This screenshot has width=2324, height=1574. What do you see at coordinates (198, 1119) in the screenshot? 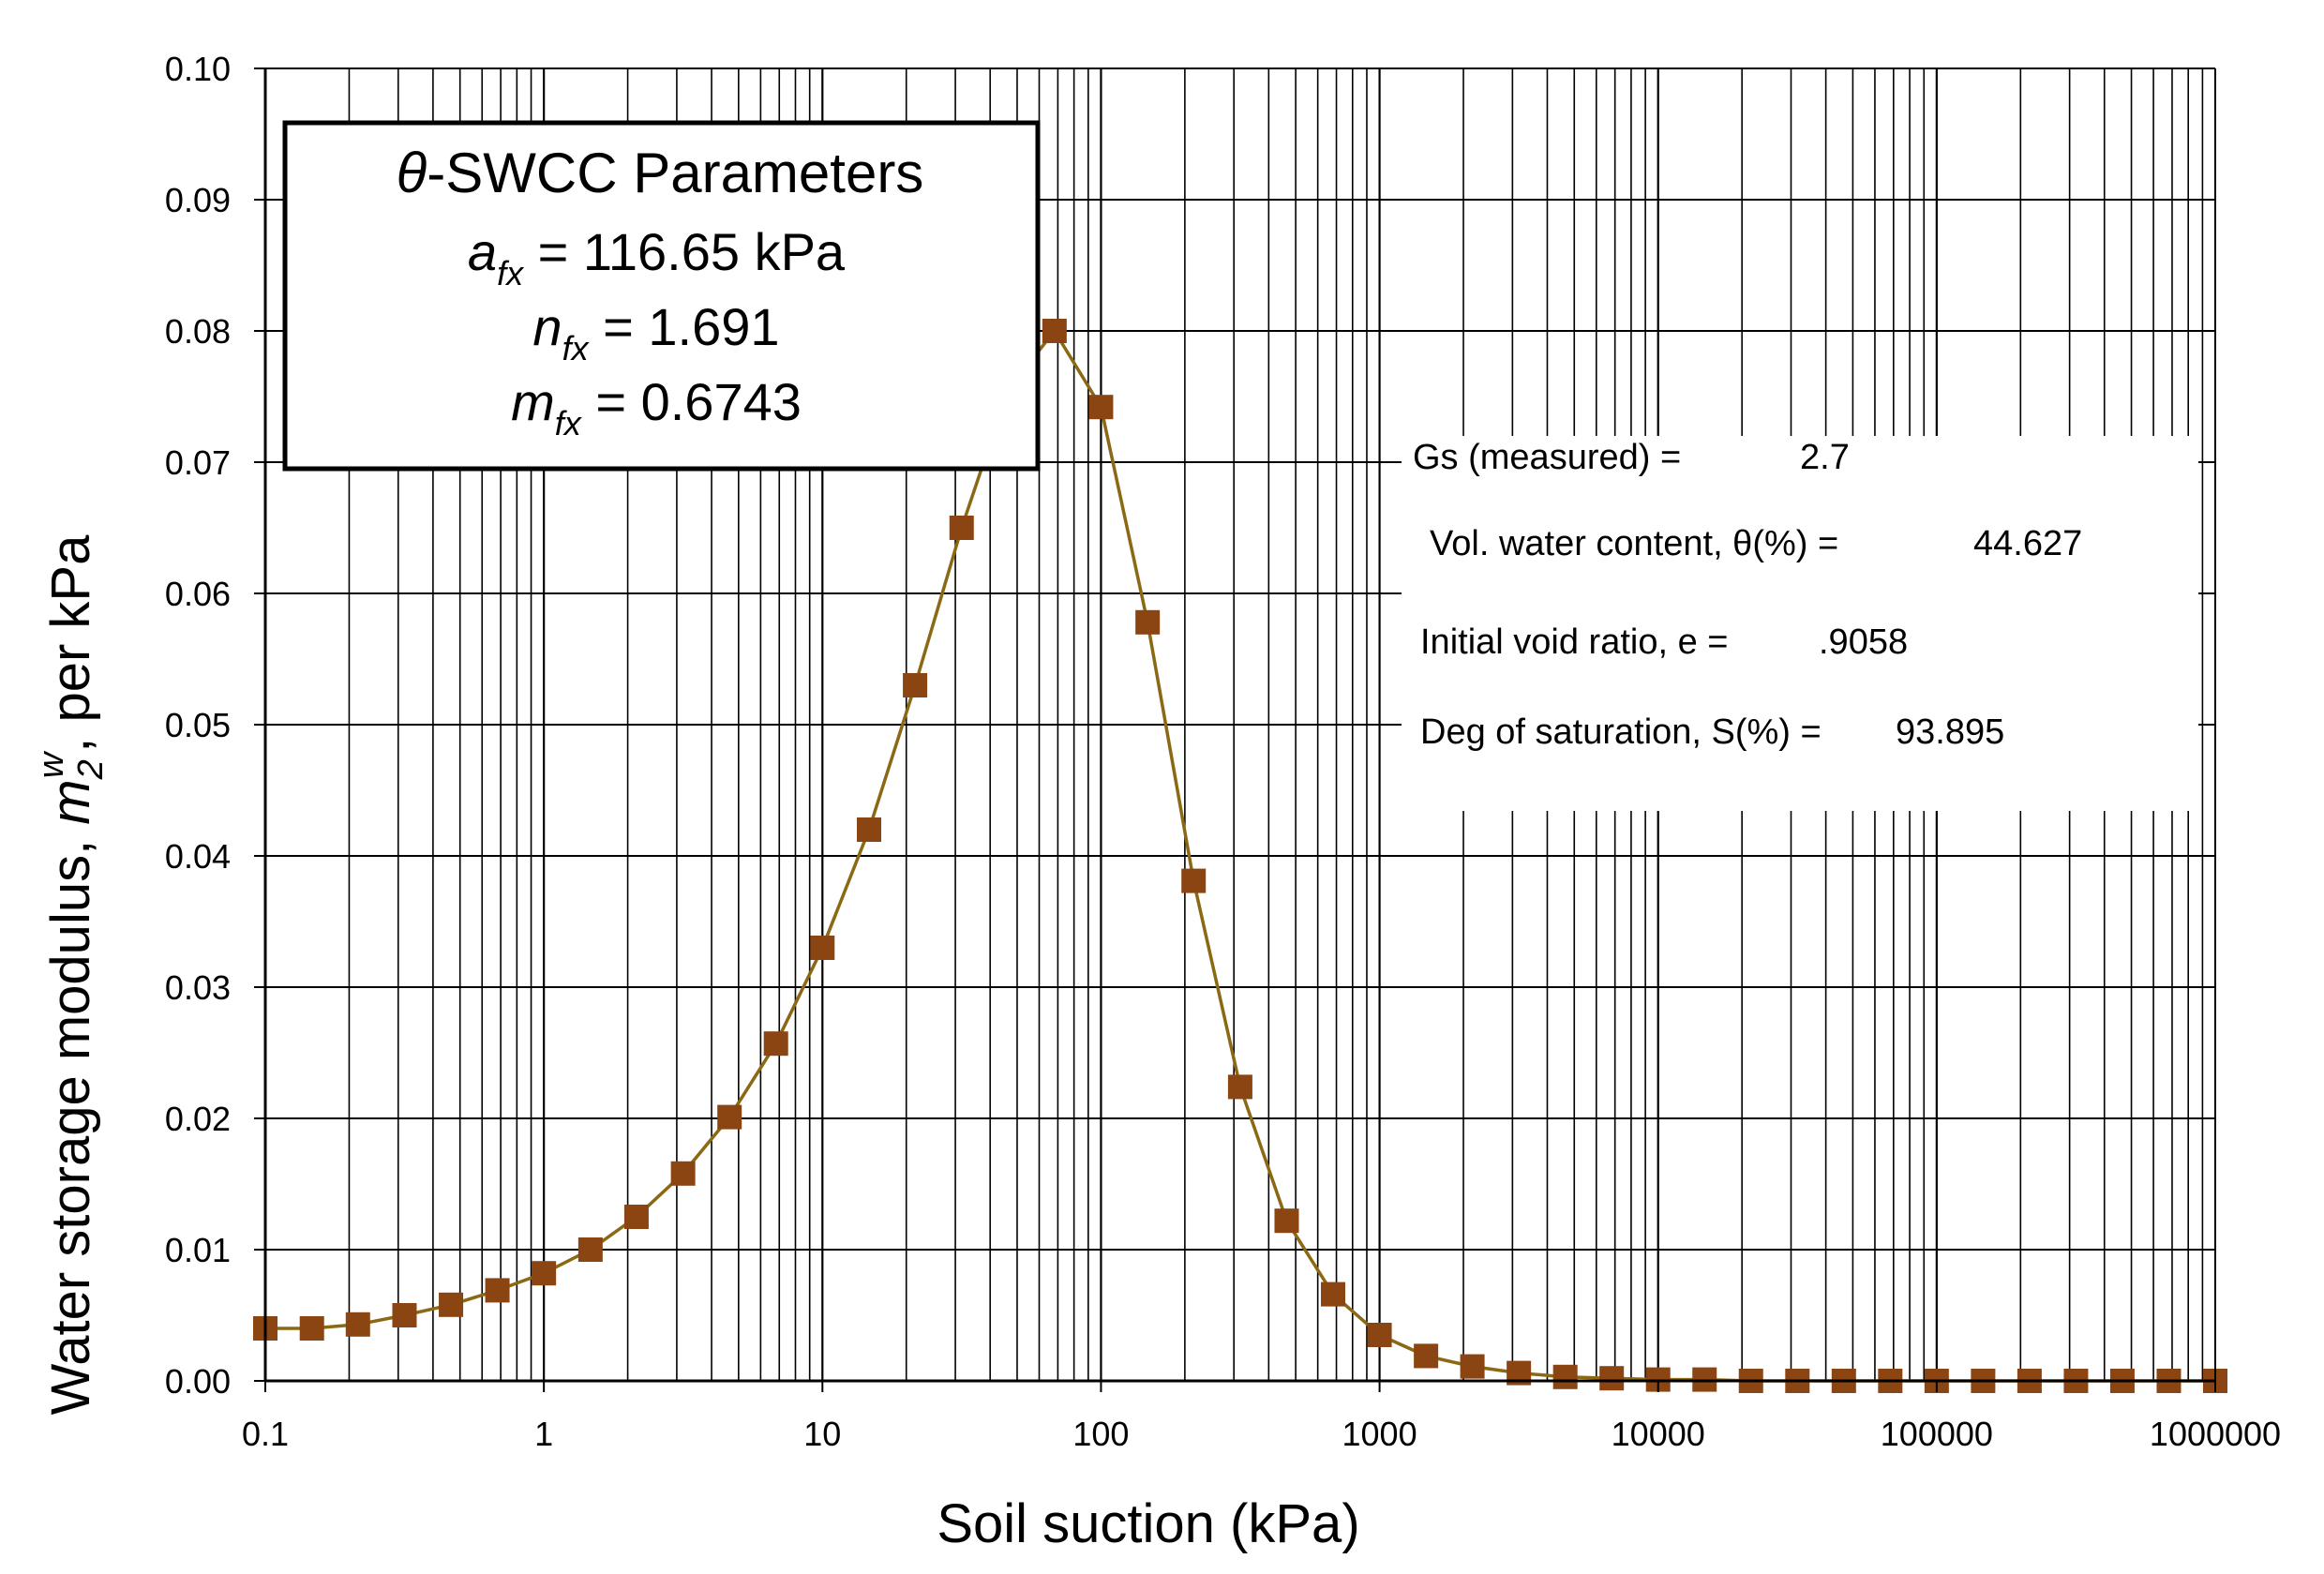
I see `y-tick-label: 0.02` at bounding box center [198, 1119].